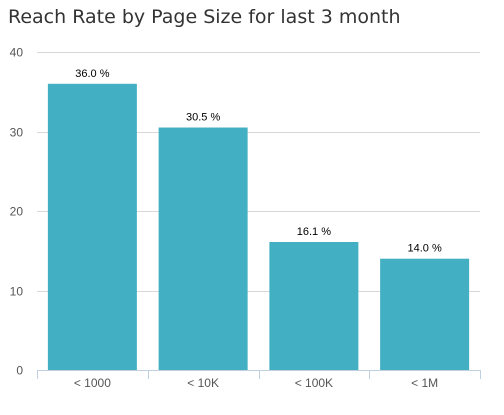 This screenshot has width=504, height=415. What do you see at coordinates (203, 118) in the screenshot?
I see `bar-data-label: 30.5 %` at bounding box center [203, 118].